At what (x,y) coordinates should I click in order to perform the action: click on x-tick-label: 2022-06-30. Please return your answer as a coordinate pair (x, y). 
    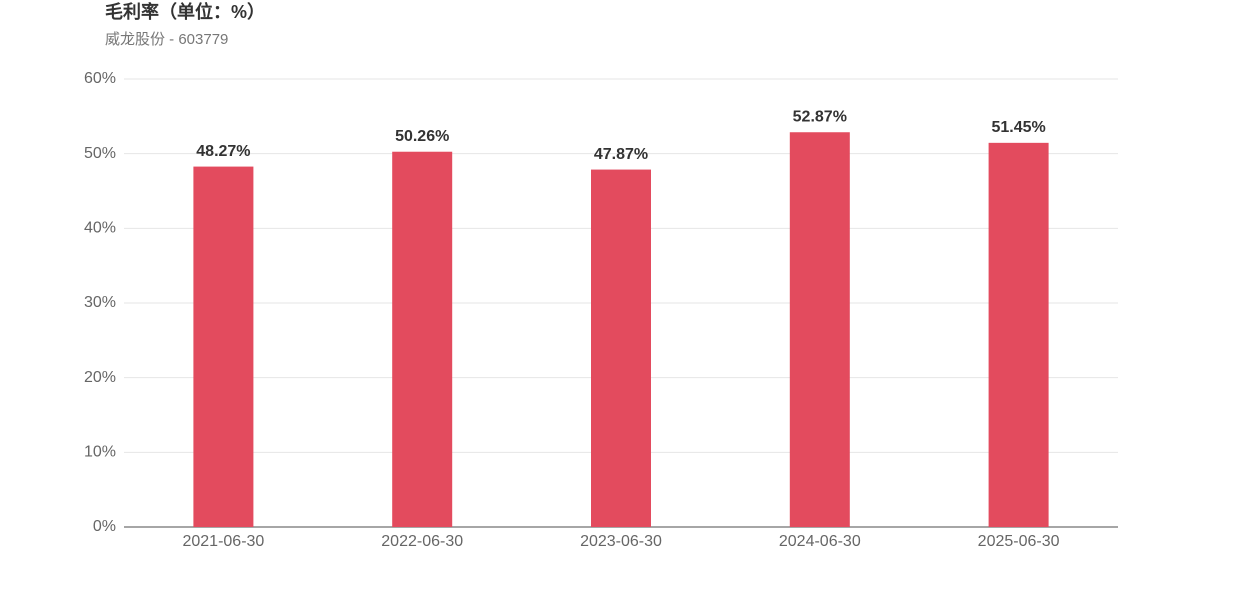
    Looking at the image, I should click on (422, 541).